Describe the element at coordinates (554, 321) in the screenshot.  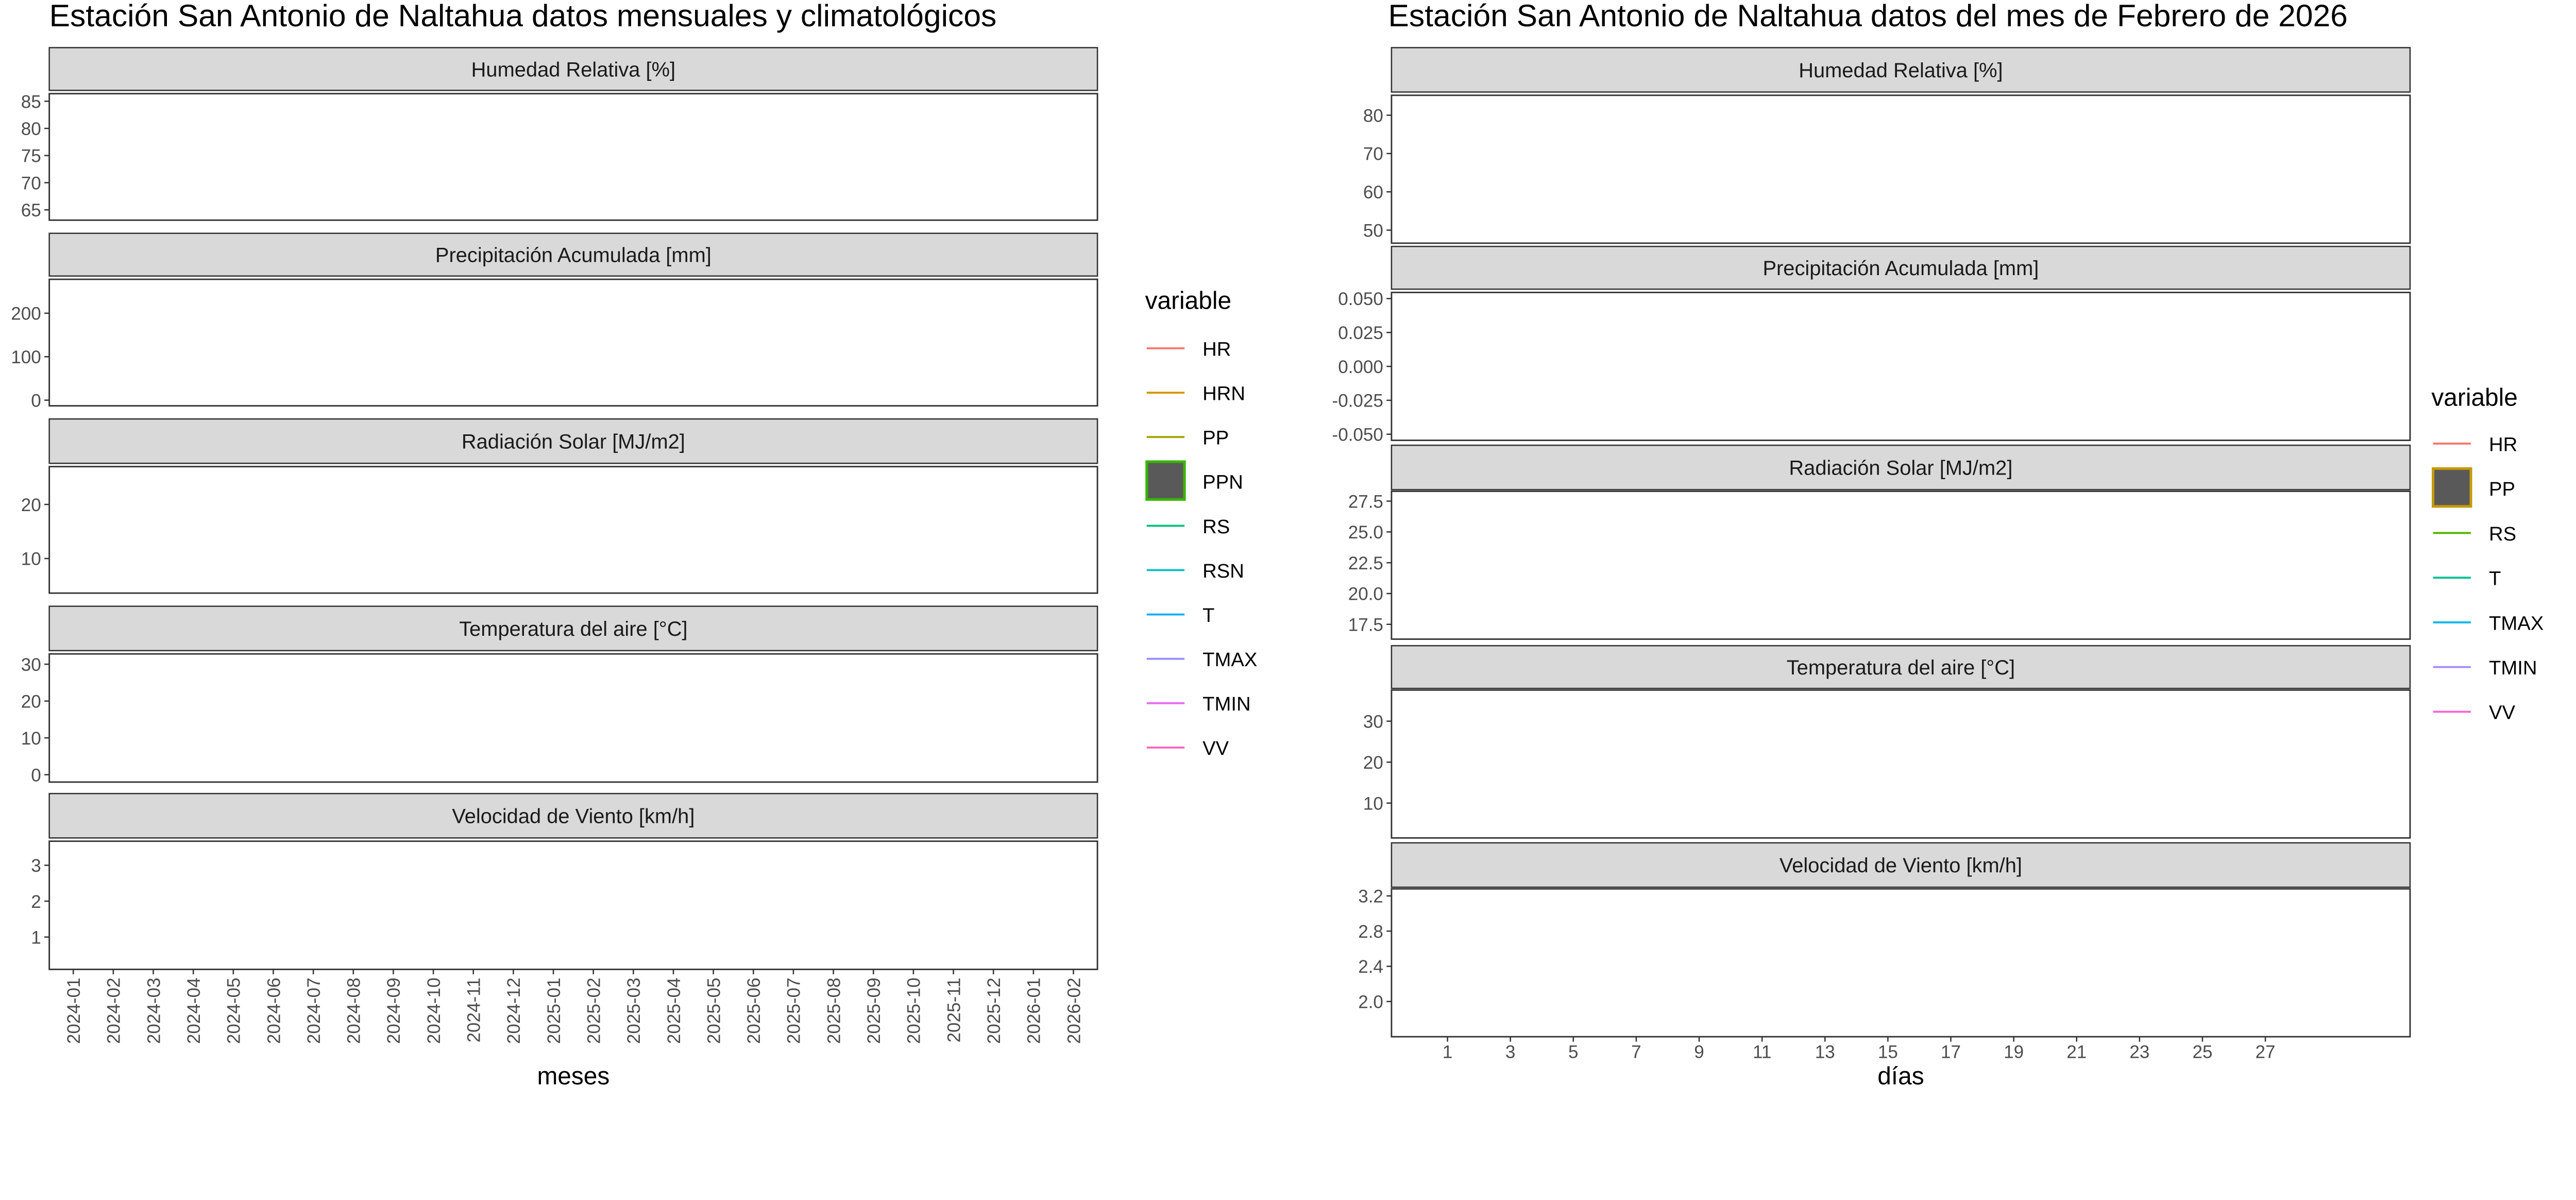
I see `facet-precipitación: Precipitación Acumulada [mm] 0 100 200` at that location.